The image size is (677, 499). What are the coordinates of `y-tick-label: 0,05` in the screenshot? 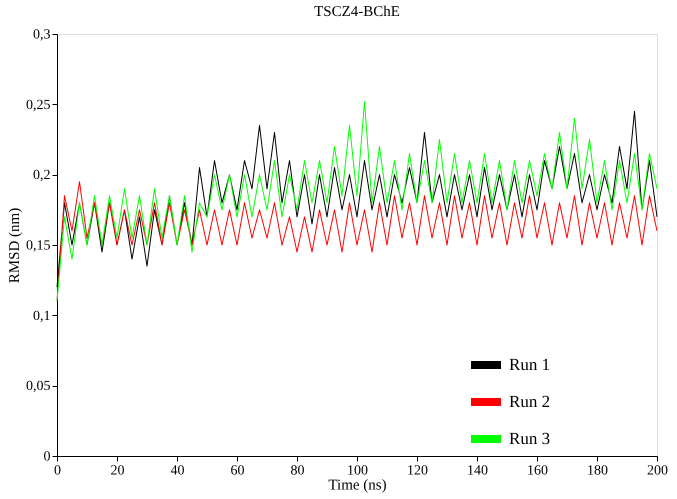 It's located at (38, 386).